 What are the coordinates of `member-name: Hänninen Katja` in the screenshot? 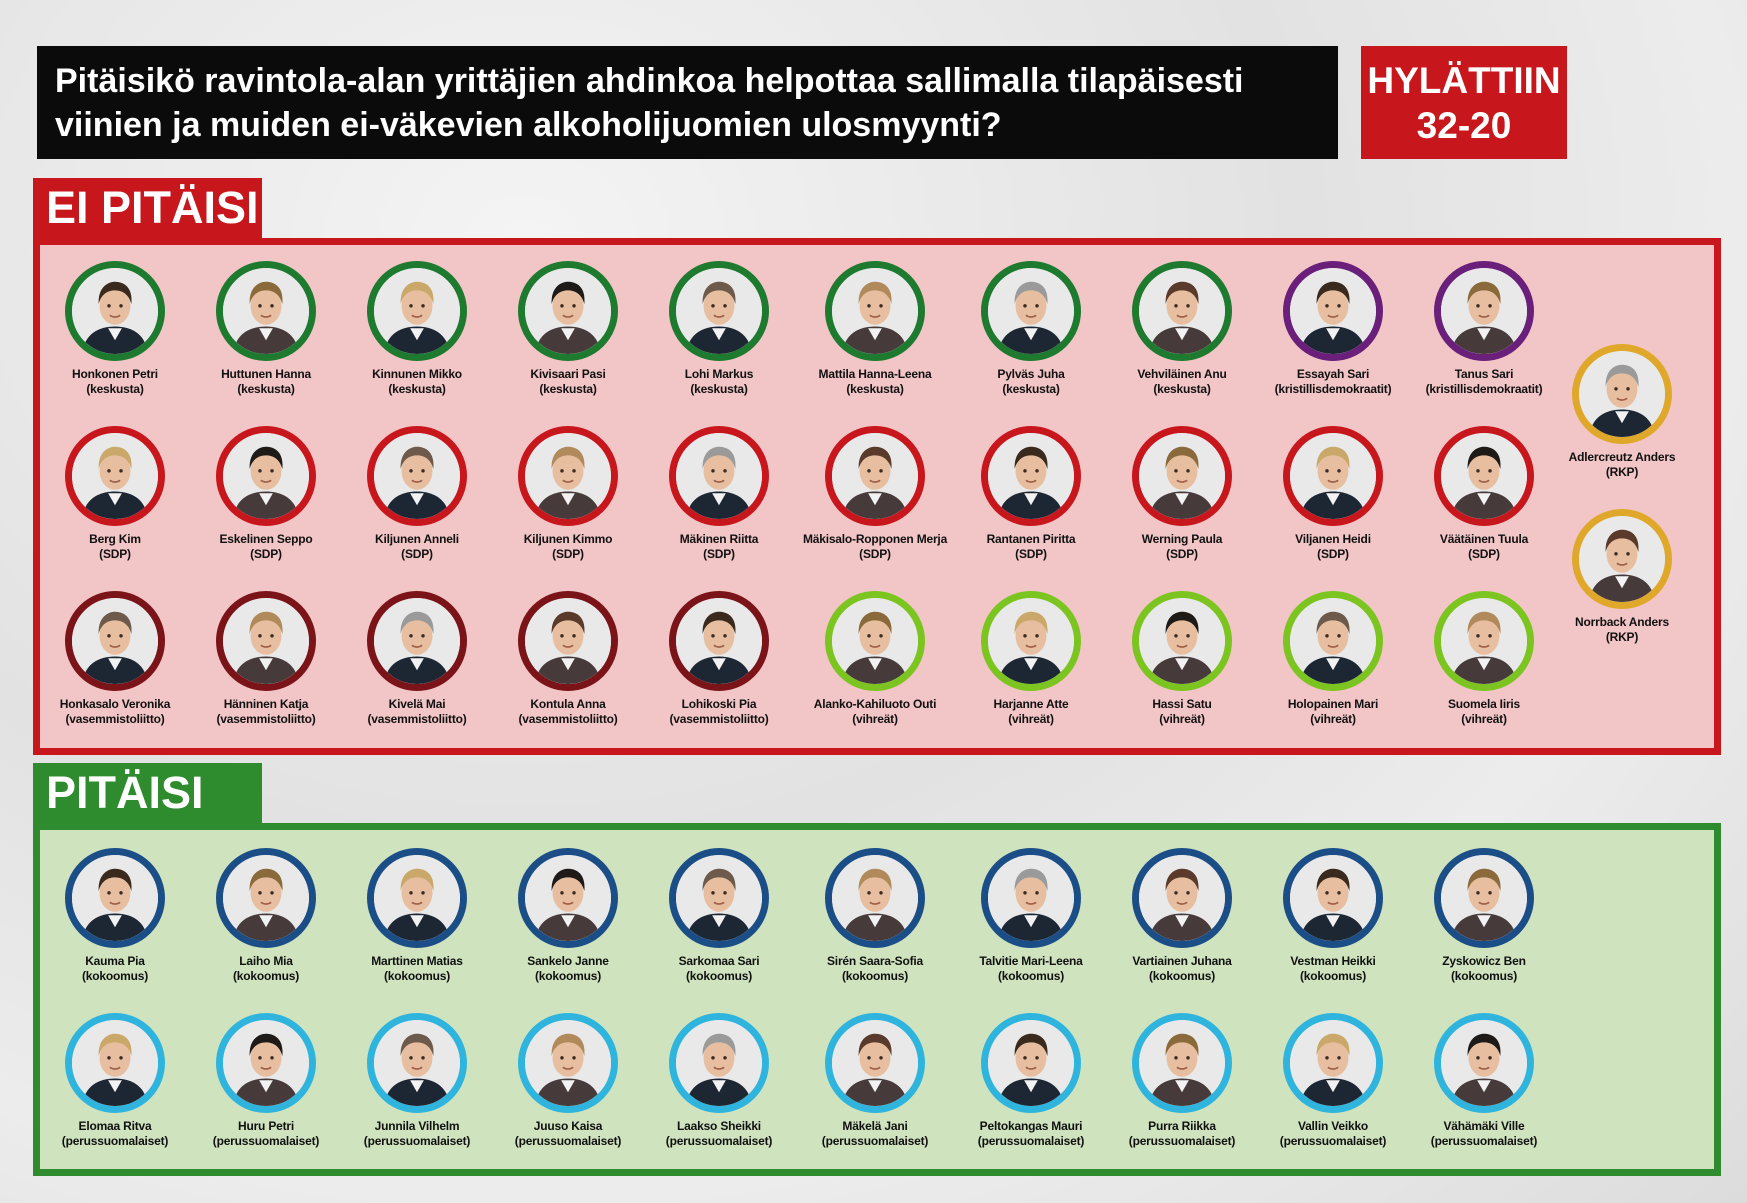 It's located at (266, 704).